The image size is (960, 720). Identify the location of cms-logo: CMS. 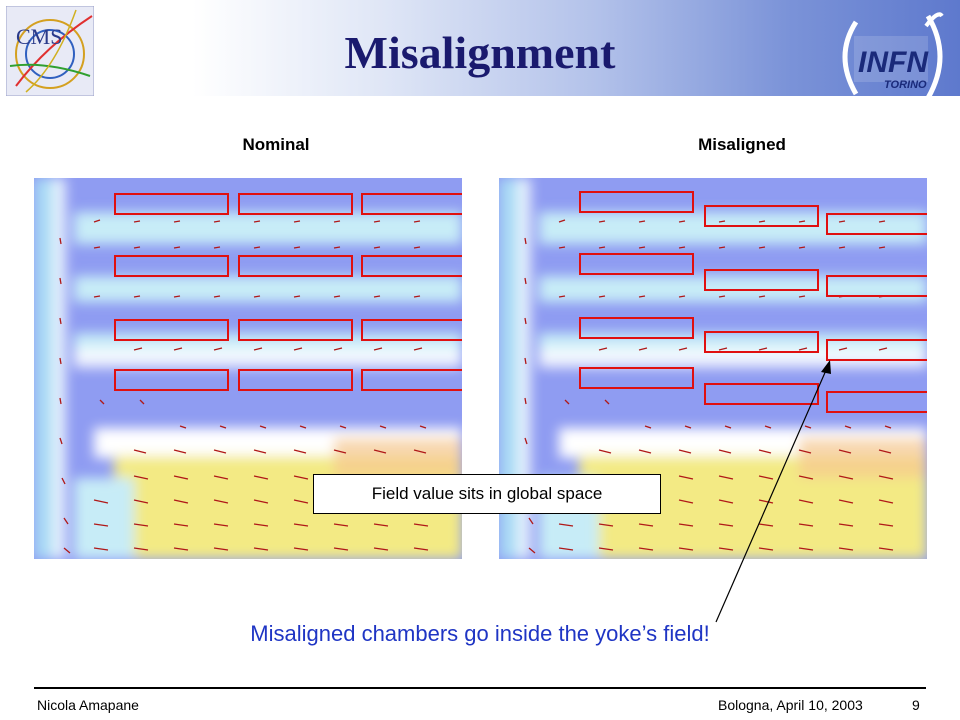
(50, 51).